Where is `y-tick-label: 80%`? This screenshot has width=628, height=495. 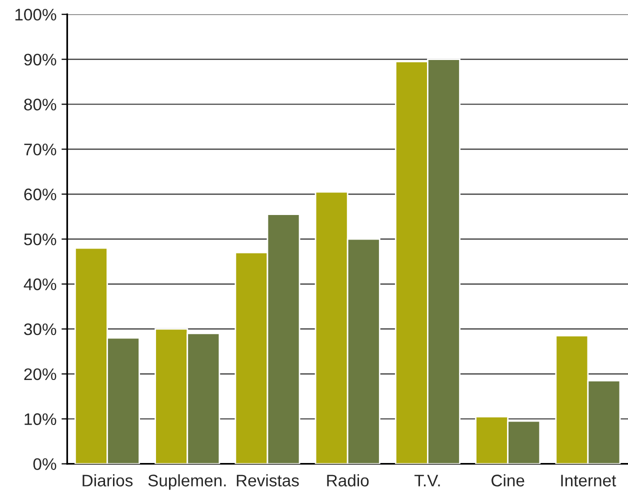
y-tick-label: 80% is located at coordinates (40, 104).